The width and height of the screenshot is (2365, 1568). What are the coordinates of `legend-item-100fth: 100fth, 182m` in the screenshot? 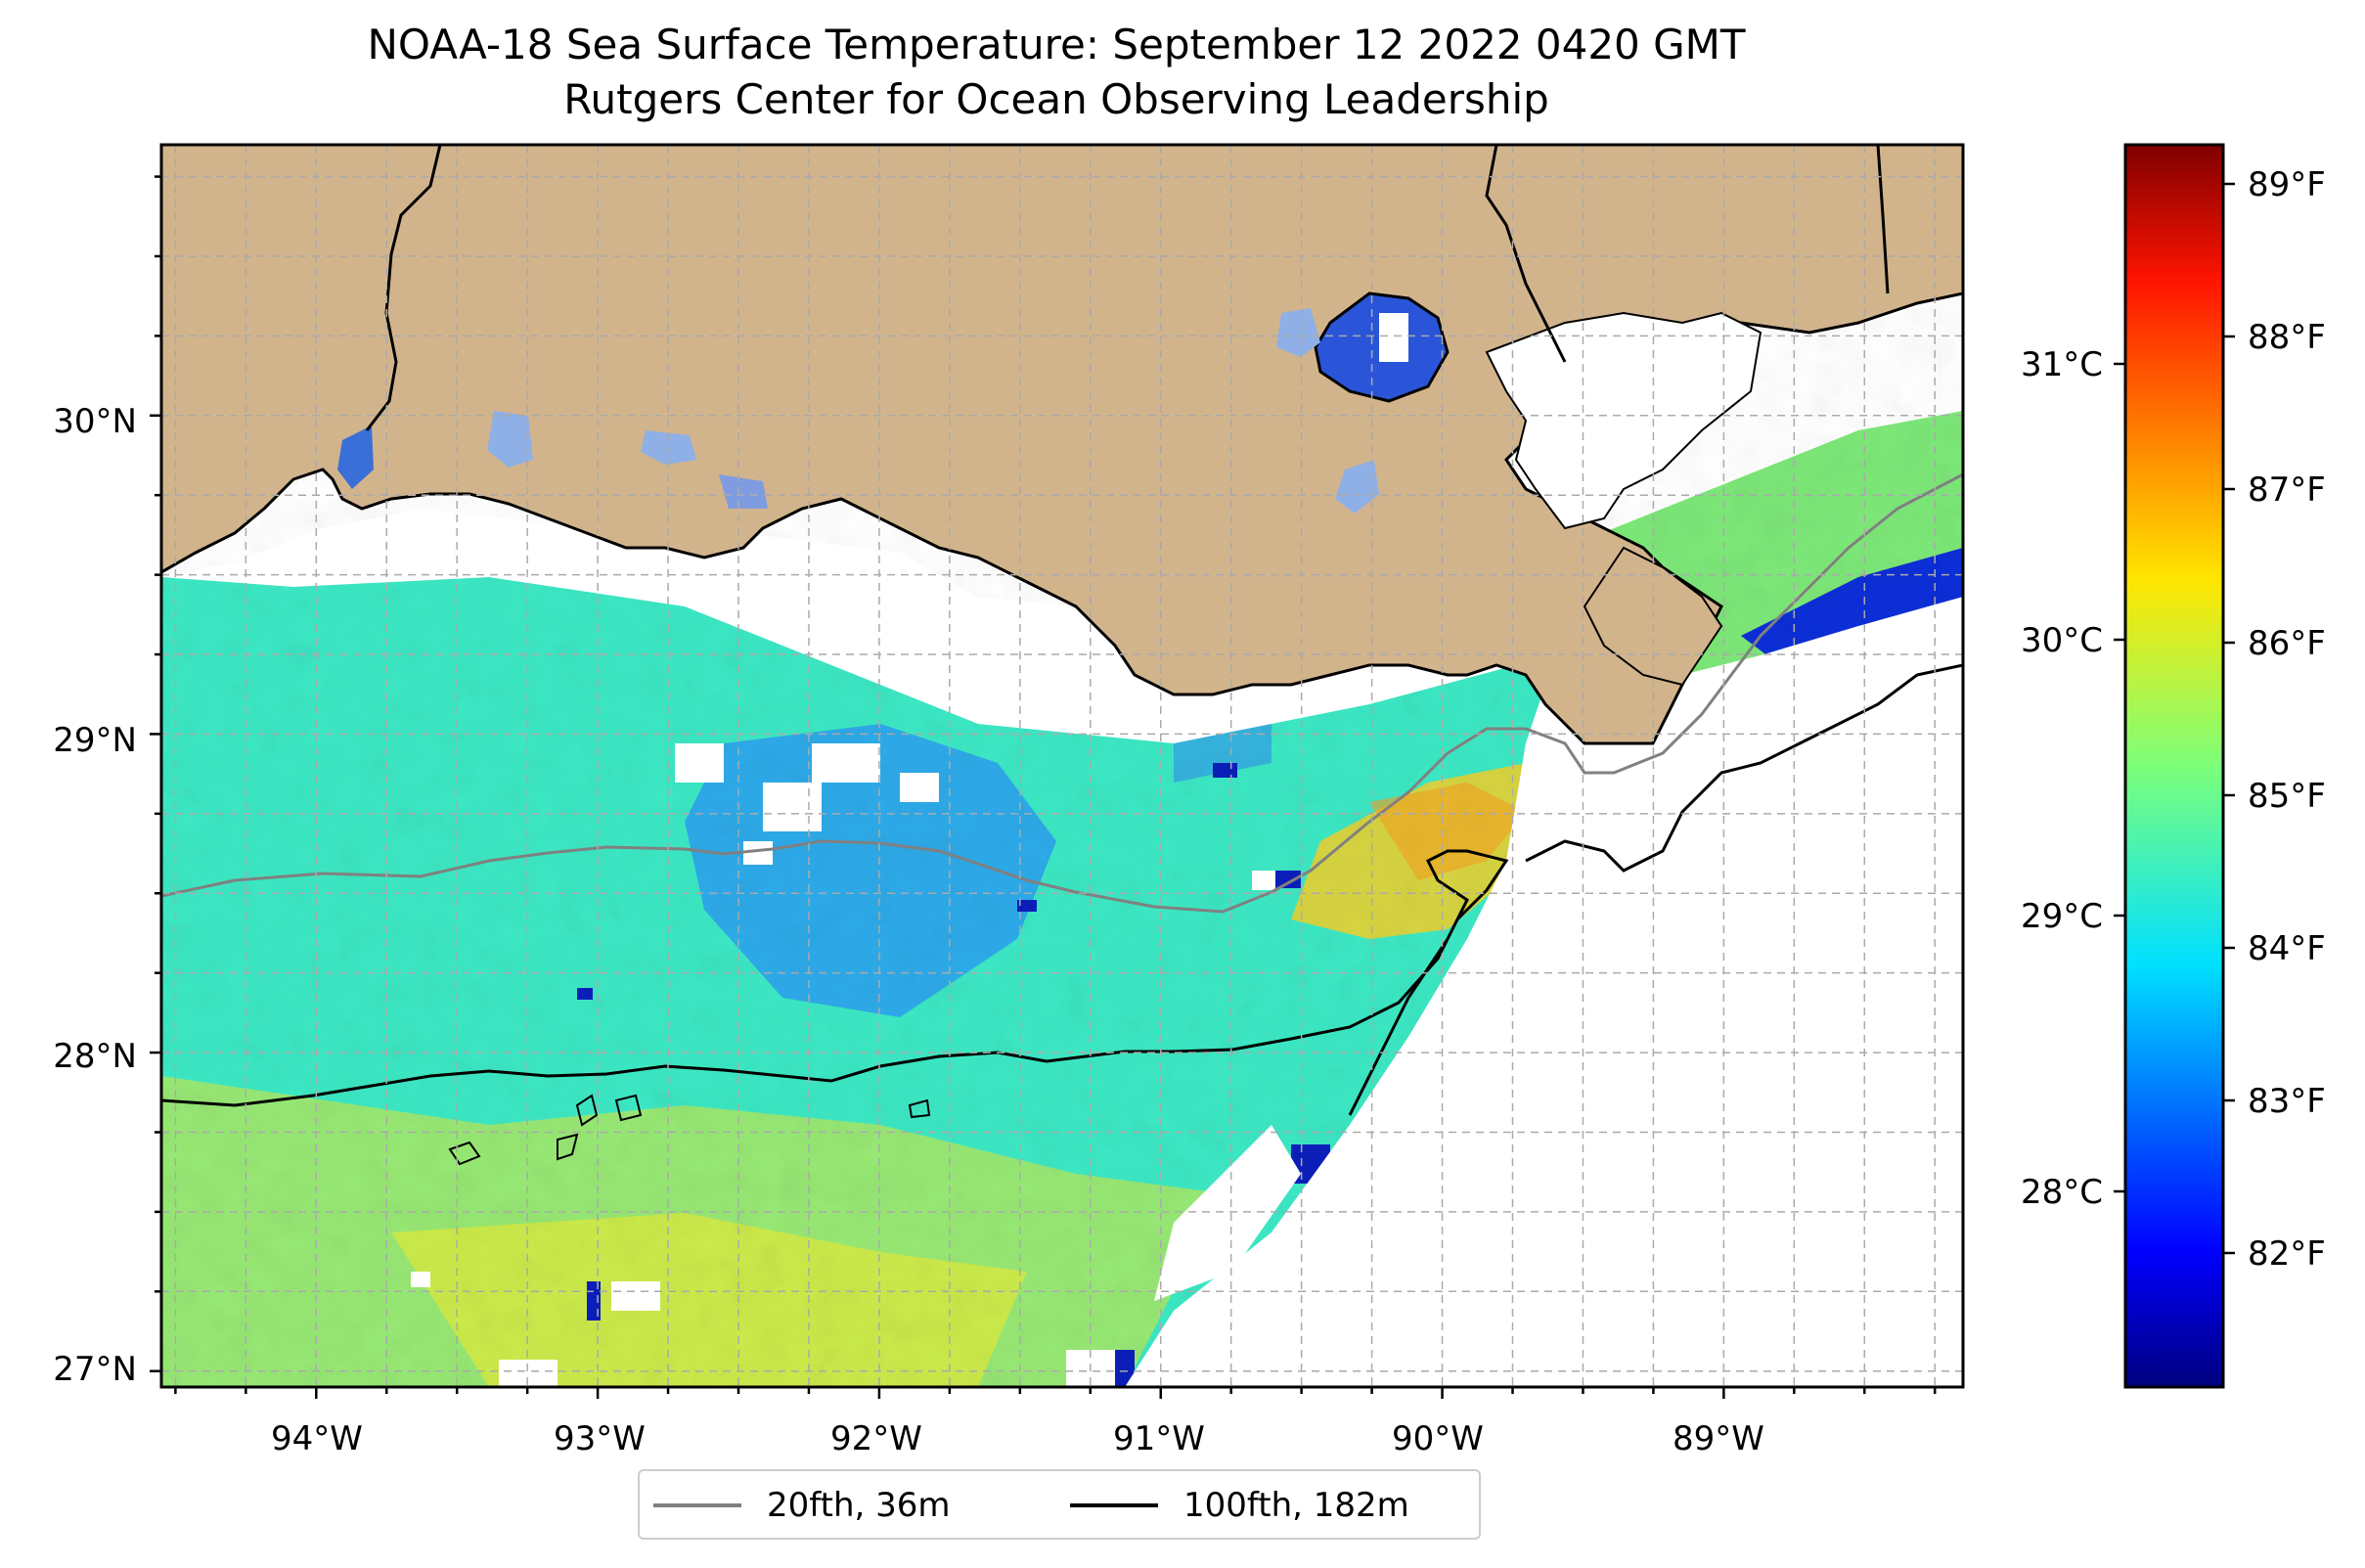 It's located at (1239, 1505).